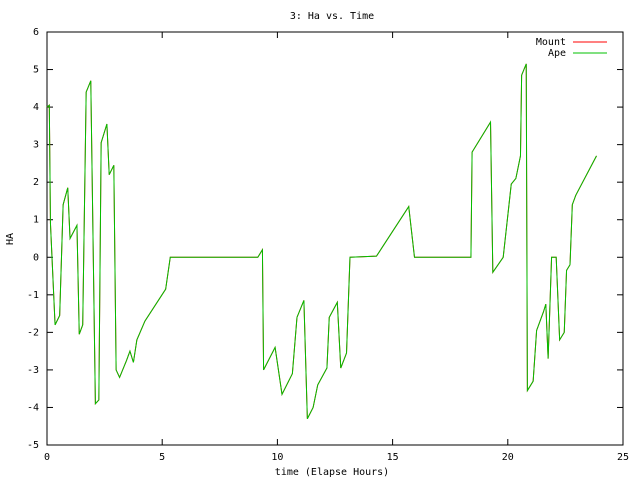  Describe the element at coordinates (36, 145) in the screenshot. I see `y-tick-label: 3` at that location.